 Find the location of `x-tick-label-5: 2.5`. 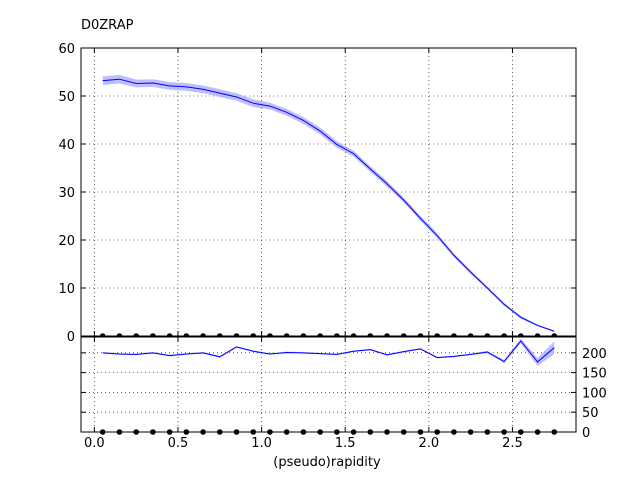

x-tick-label-5: 2.5 is located at coordinates (512, 443).